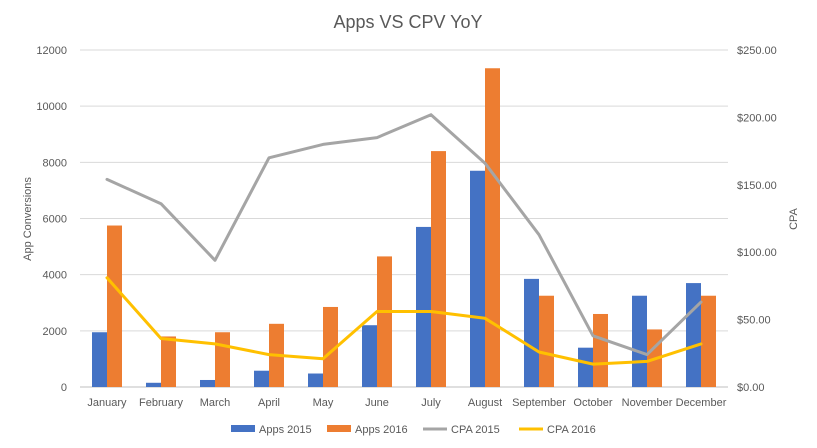 The height and width of the screenshot is (448, 817). I want to click on category-label: May, so click(323, 403).